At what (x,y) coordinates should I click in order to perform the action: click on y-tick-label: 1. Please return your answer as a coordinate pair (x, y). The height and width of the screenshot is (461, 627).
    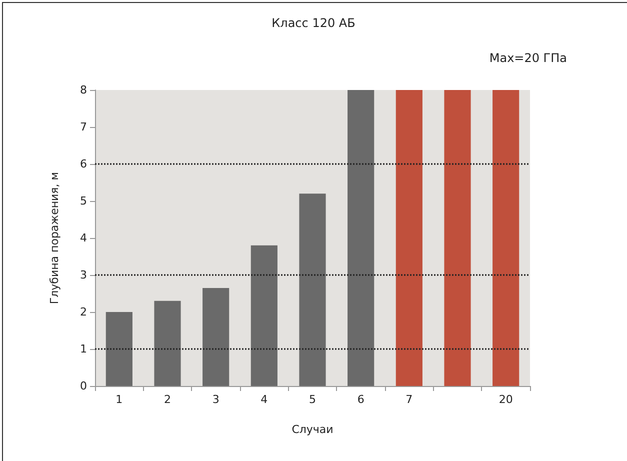
    Looking at the image, I should click on (83, 349).